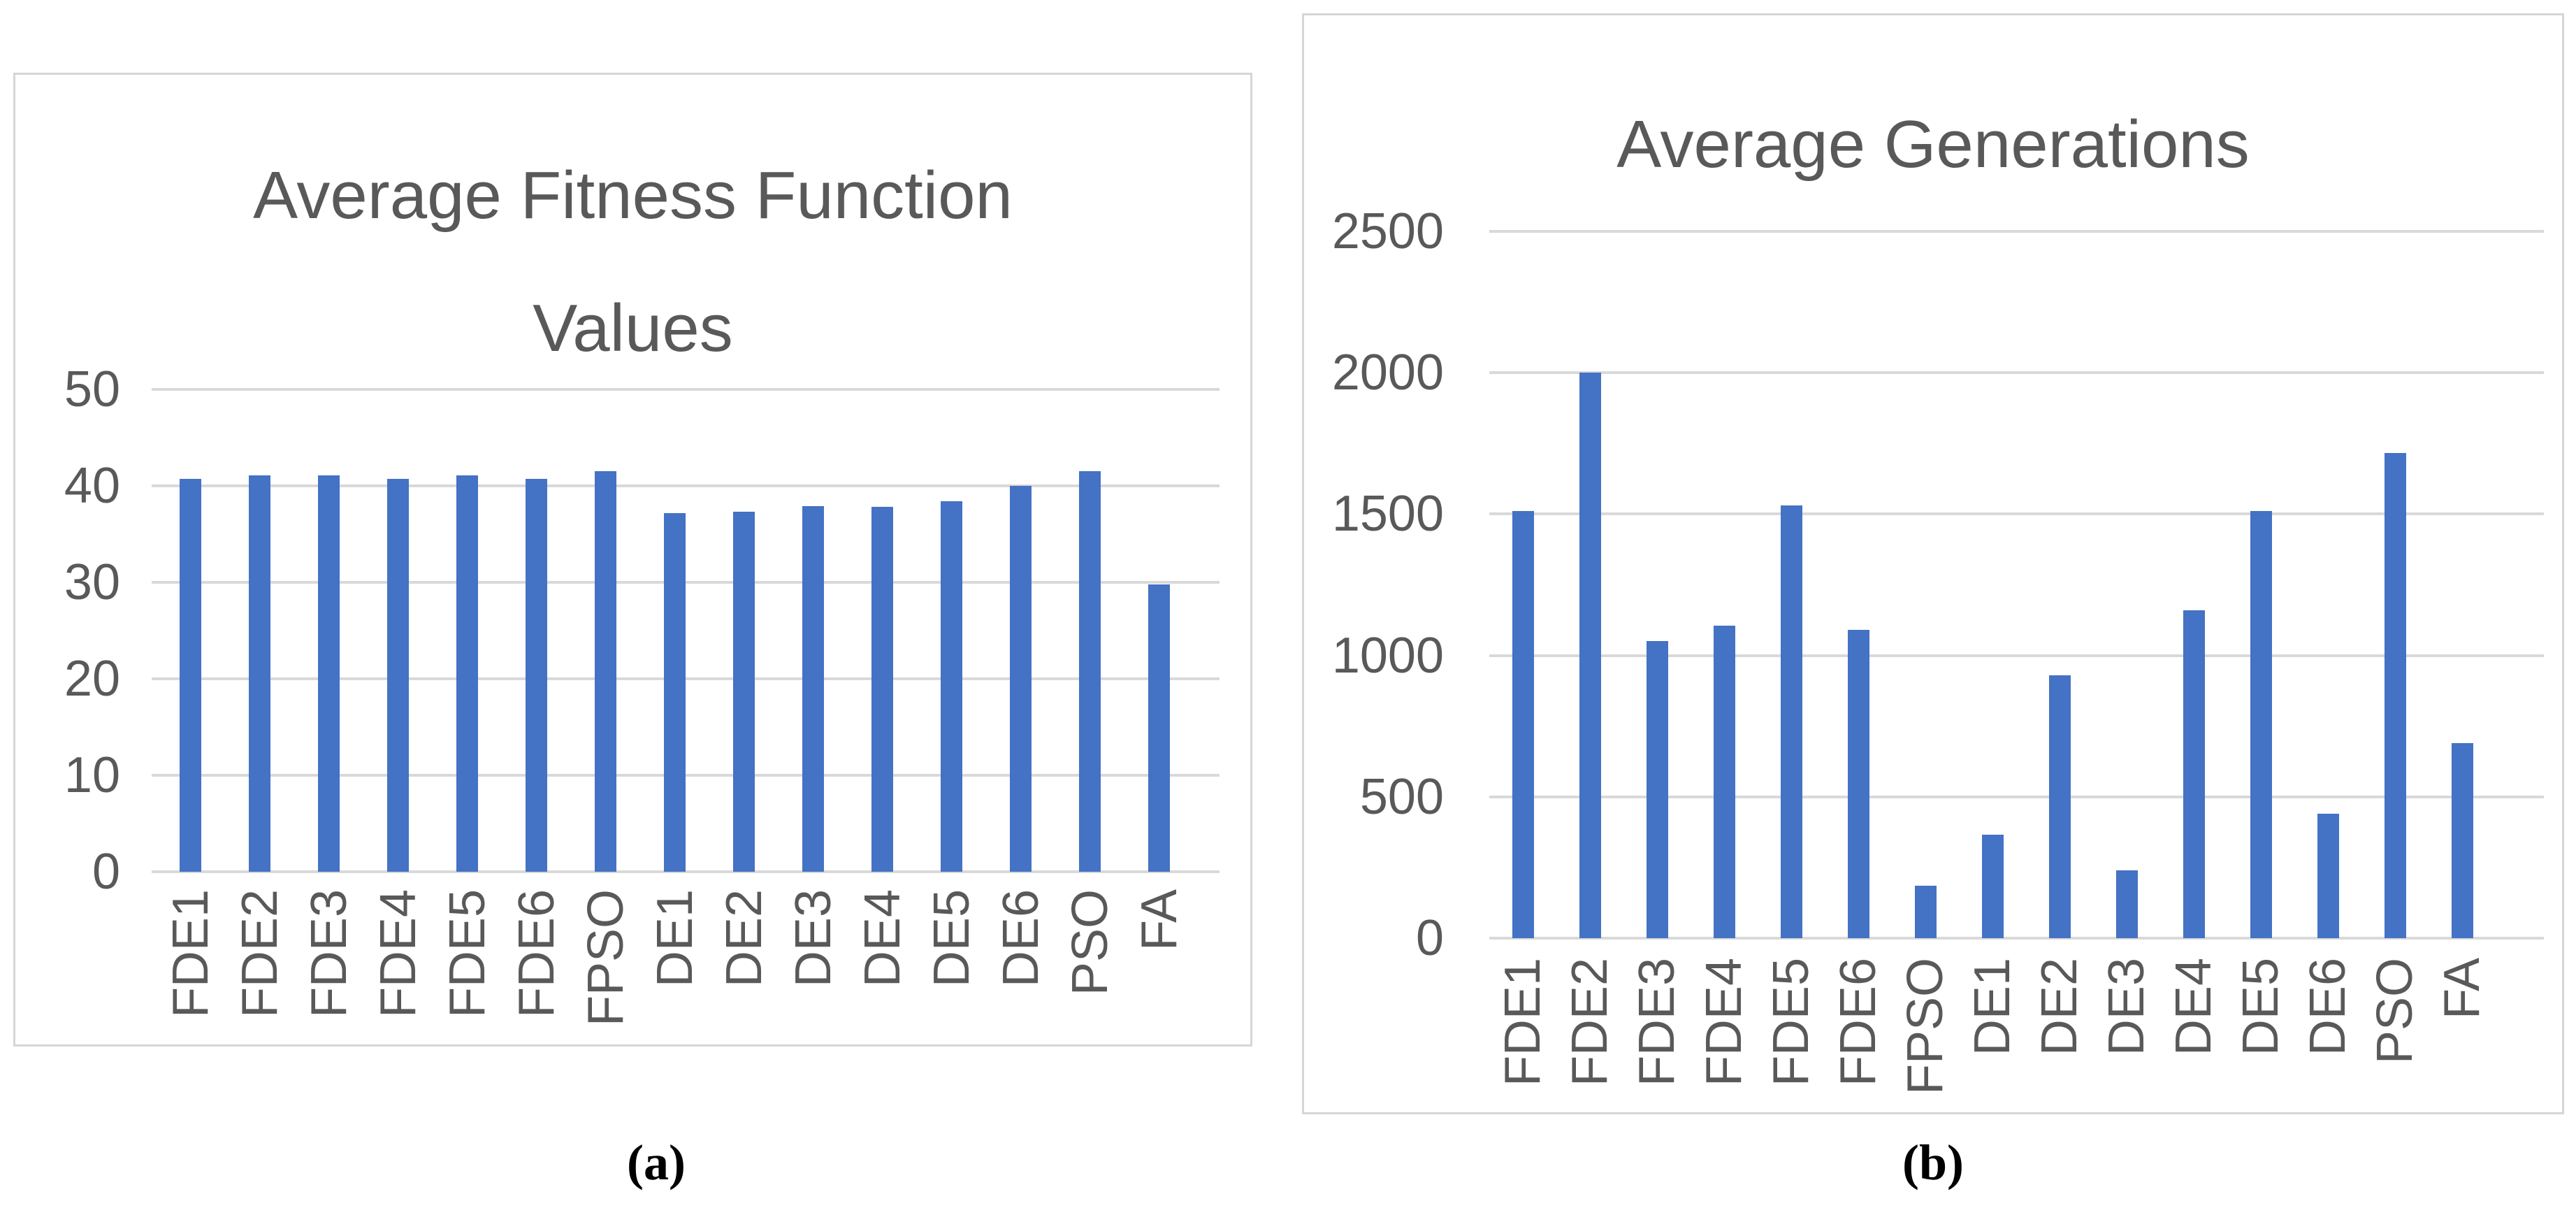 The image size is (2576, 1208). I want to click on caption-b: (b), so click(1933, 1163).